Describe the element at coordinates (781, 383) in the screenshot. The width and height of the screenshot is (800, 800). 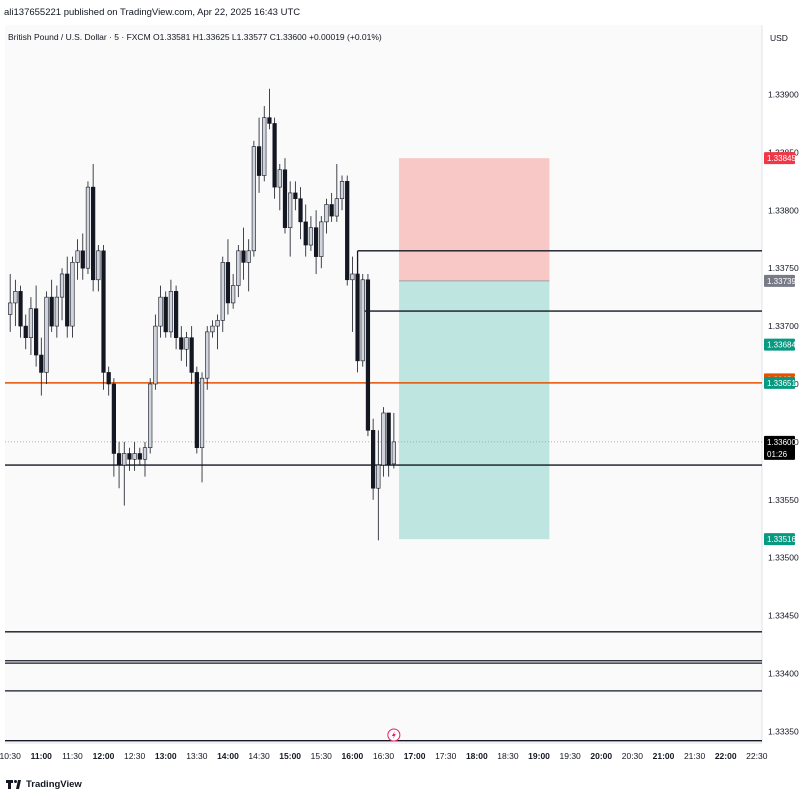
I see `price-badge-label: 1.33651` at that location.